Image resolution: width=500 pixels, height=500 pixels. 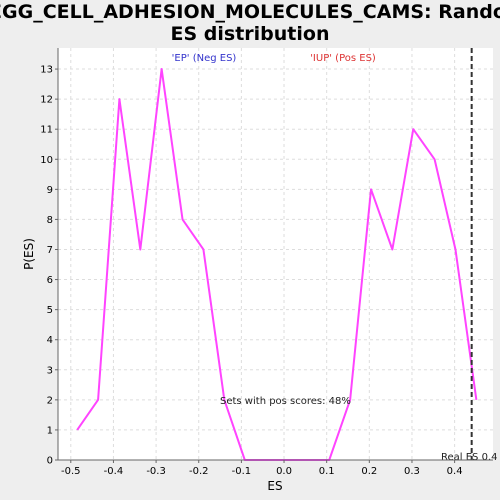 I want to click on x-tick-label: -0.5, so click(x=71, y=471).